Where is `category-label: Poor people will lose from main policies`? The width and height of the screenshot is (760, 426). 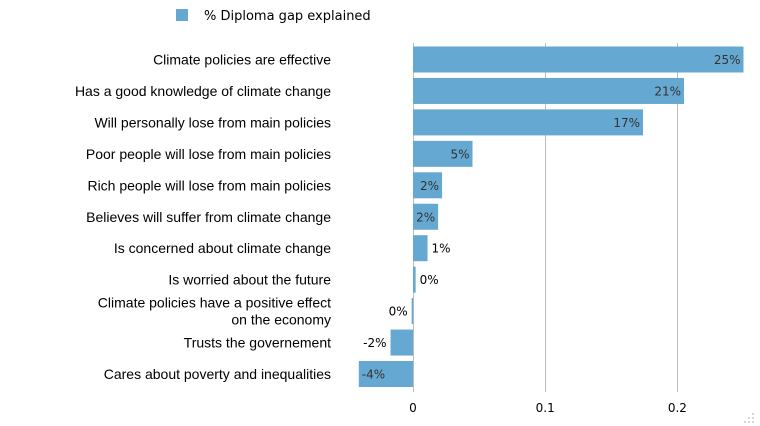 category-label: Poor people will lose from main policies is located at coordinates (208, 154).